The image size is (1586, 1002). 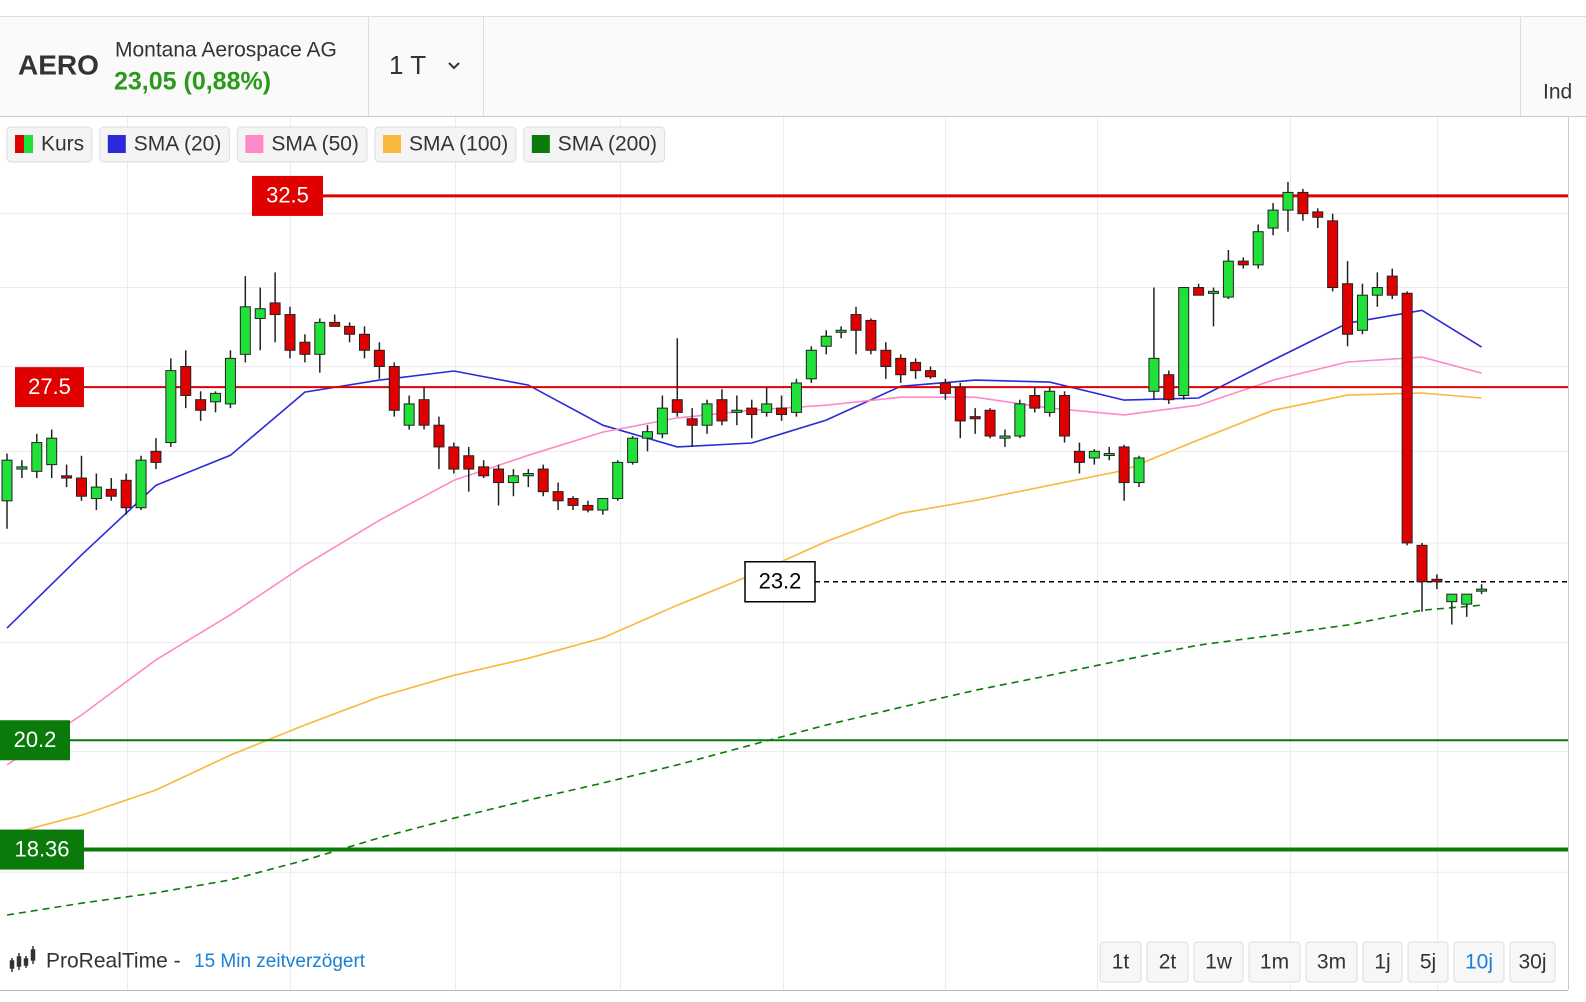 I want to click on indicators-button: Ind, so click(x=1557, y=92).